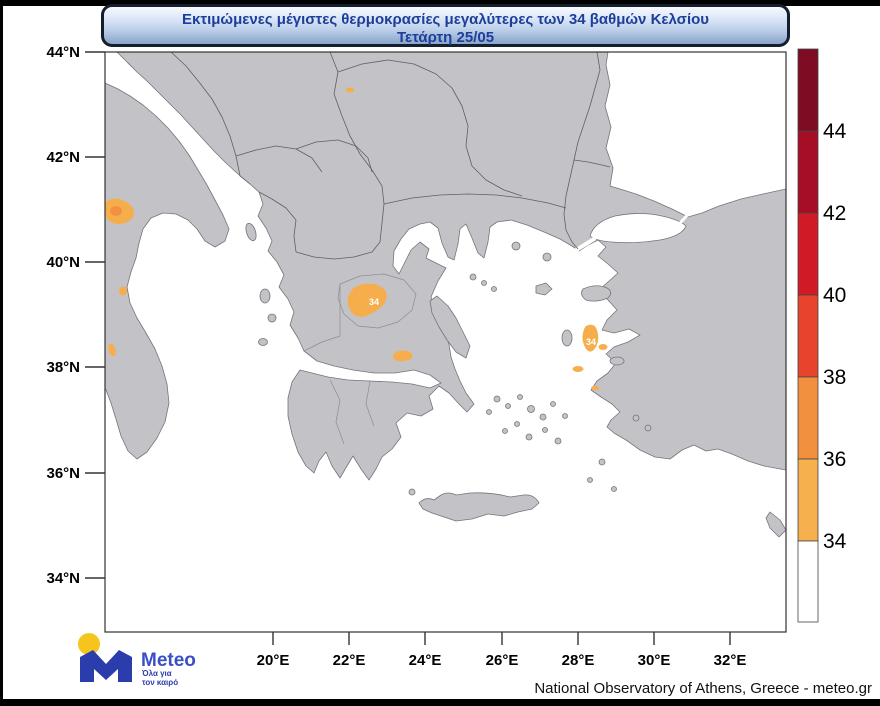 This screenshot has width=880, height=706. Describe the element at coordinates (322, 318) in the screenshot. I see `region-line-epirus` at that location.